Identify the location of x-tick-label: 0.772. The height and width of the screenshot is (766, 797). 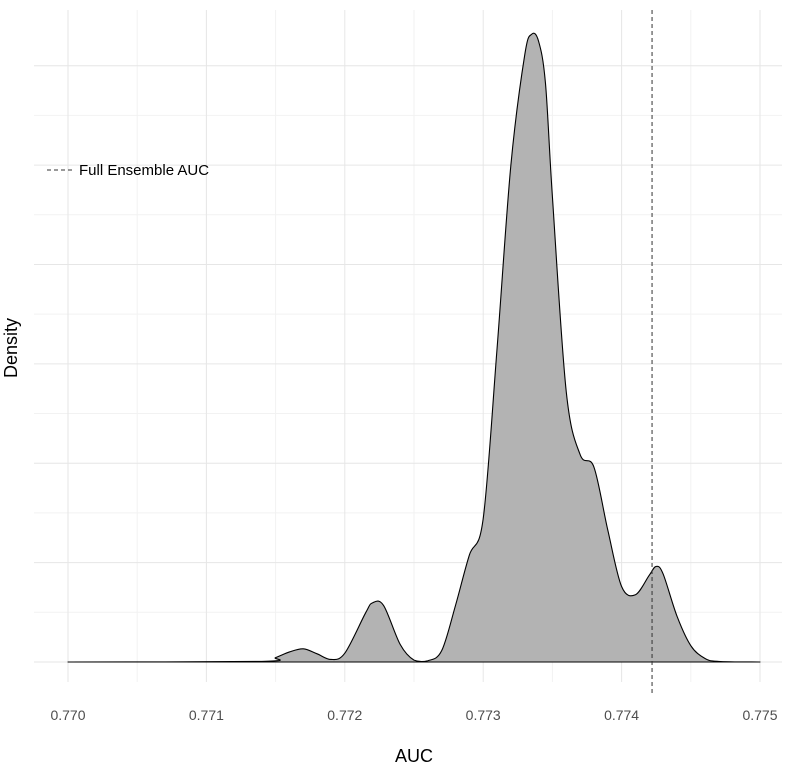
(344, 715).